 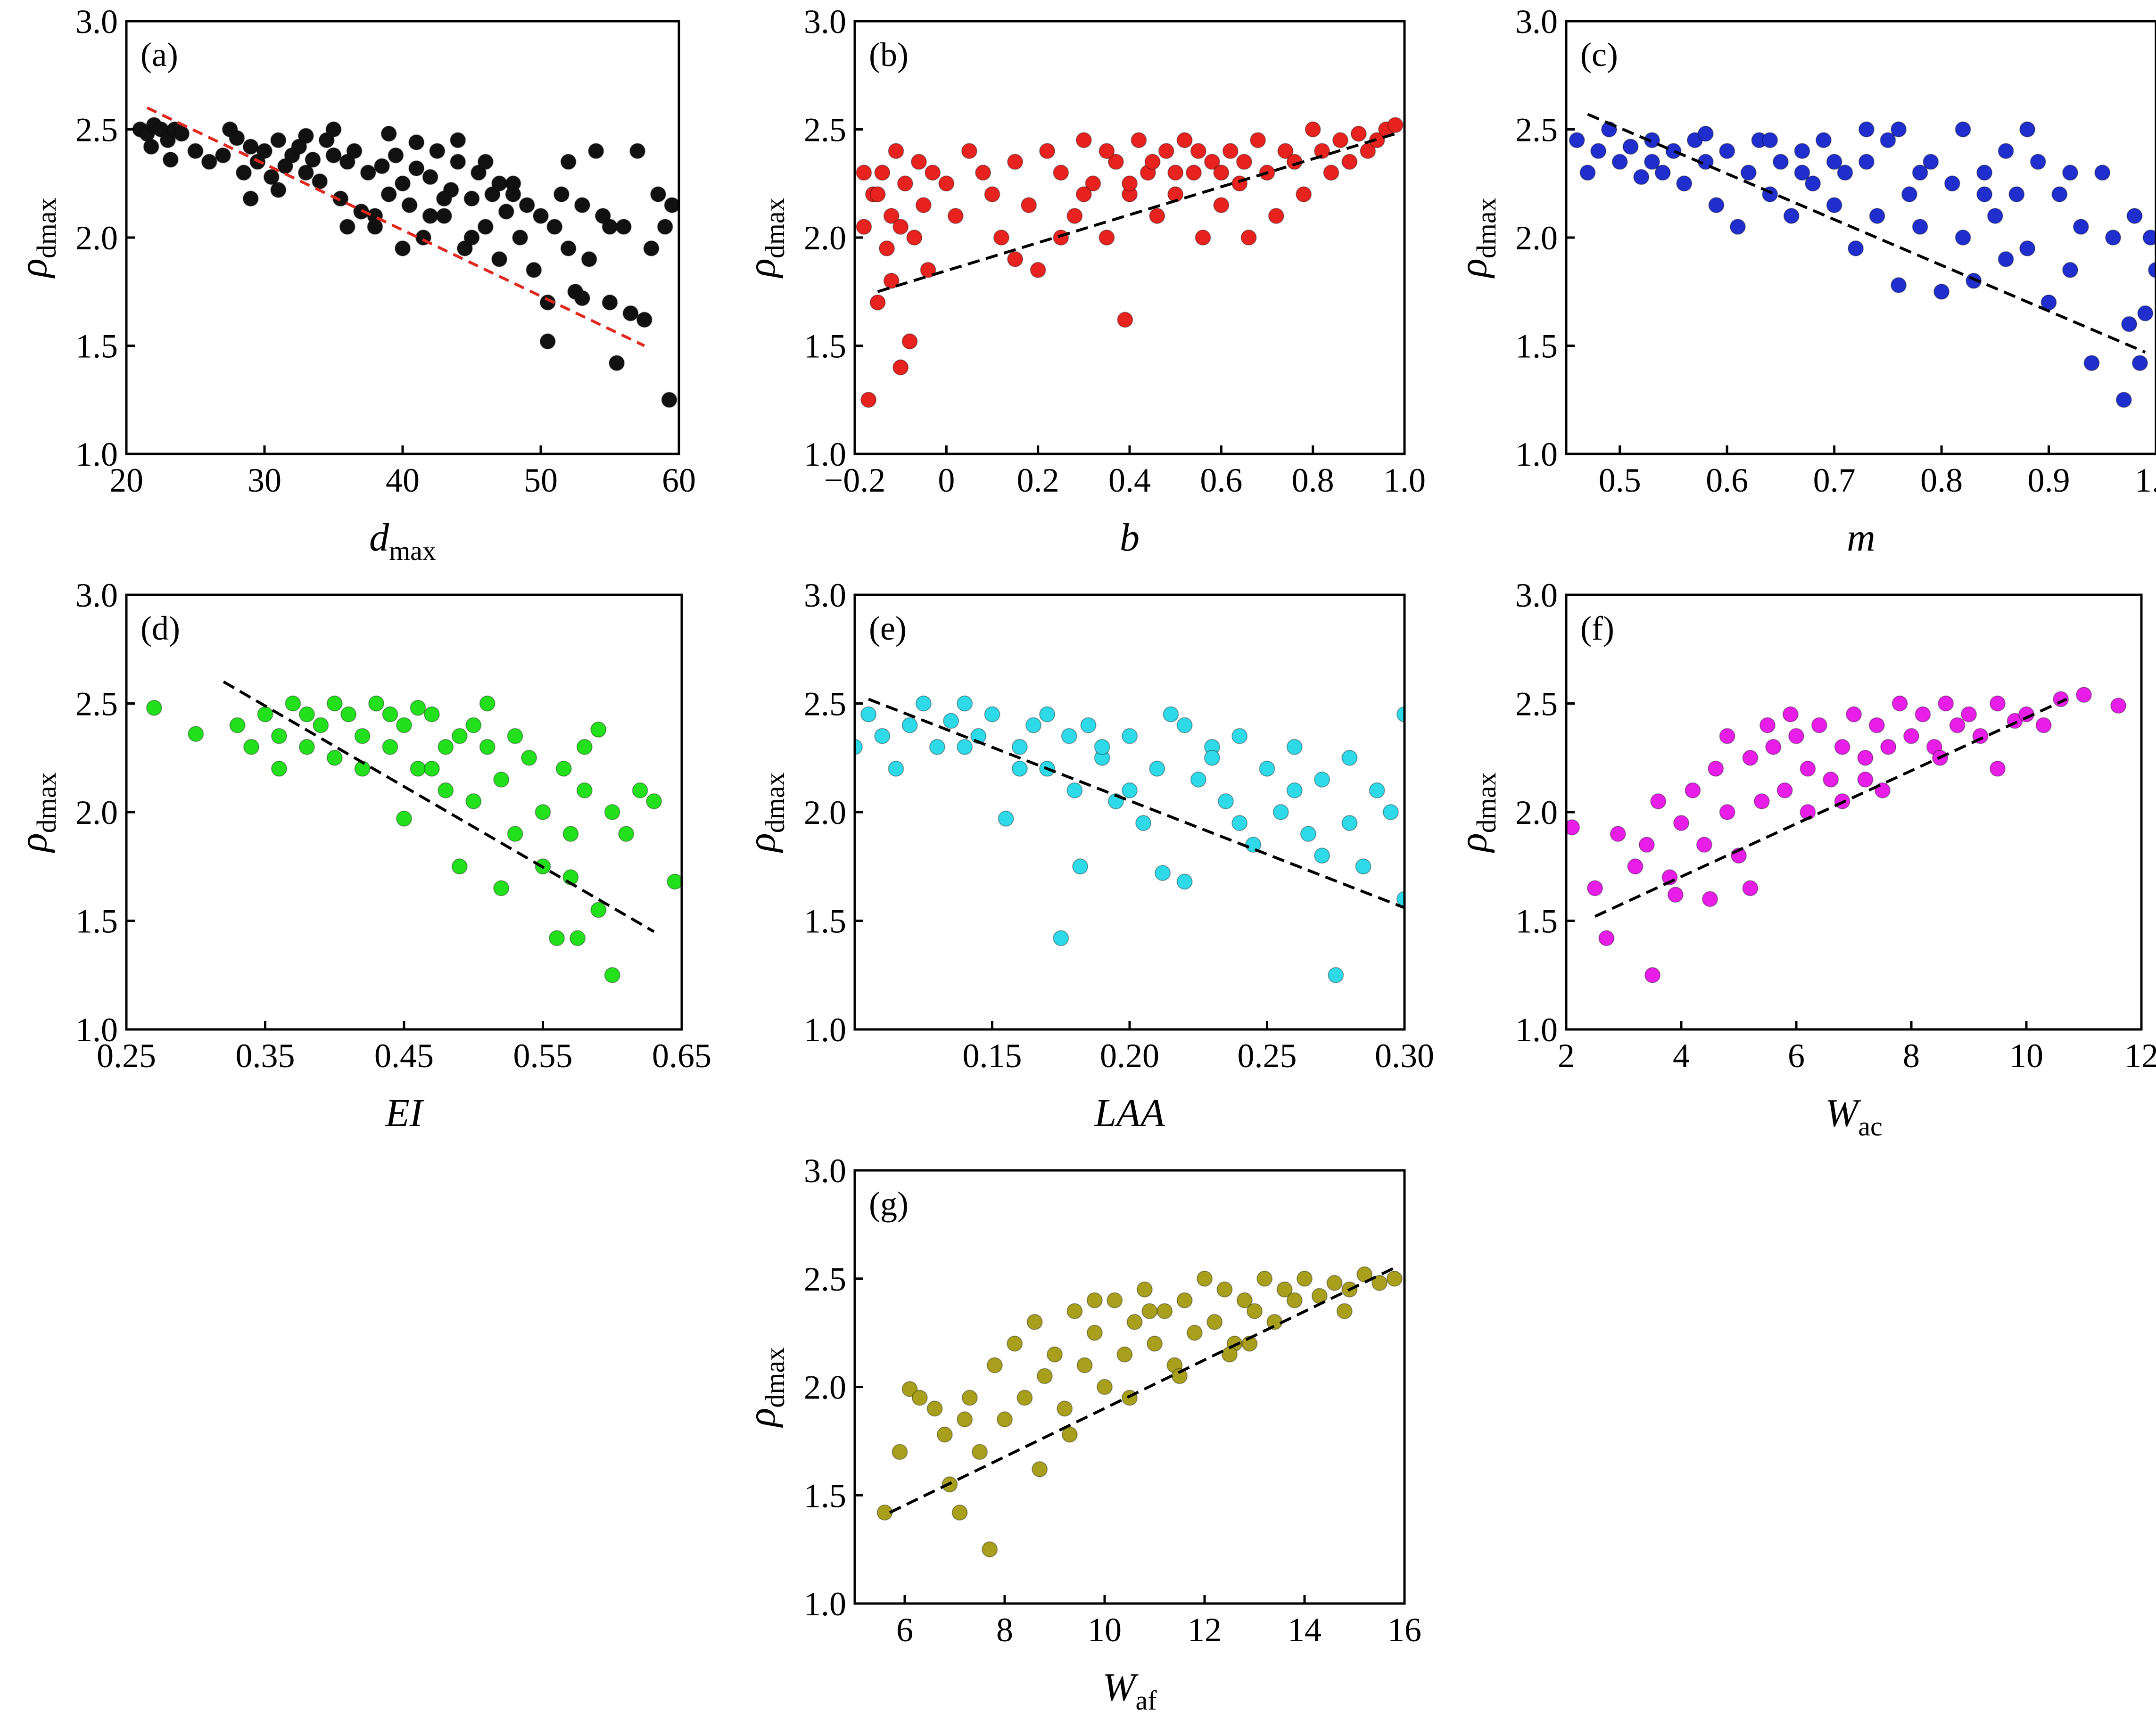 I want to click on y-tick-label: 2.0, so click(x=1536, y=238).